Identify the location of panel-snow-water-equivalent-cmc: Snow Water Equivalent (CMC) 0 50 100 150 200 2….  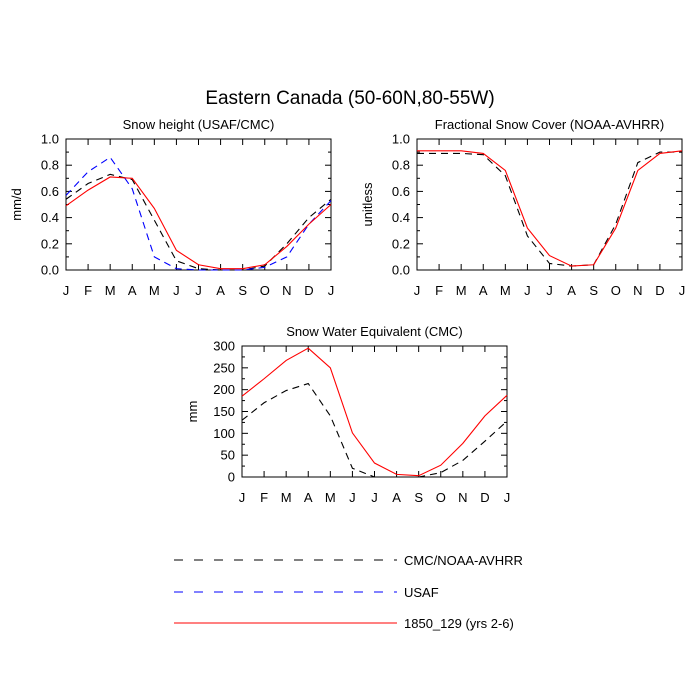
(347, 414).